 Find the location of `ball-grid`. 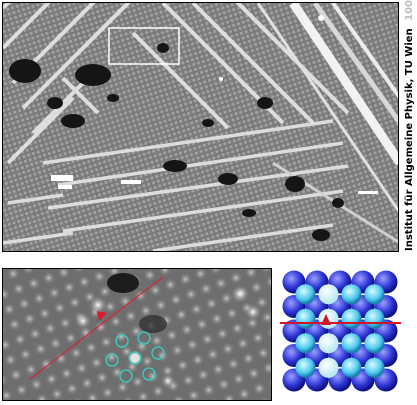

ball-grid is located at coordinates (340, 331).